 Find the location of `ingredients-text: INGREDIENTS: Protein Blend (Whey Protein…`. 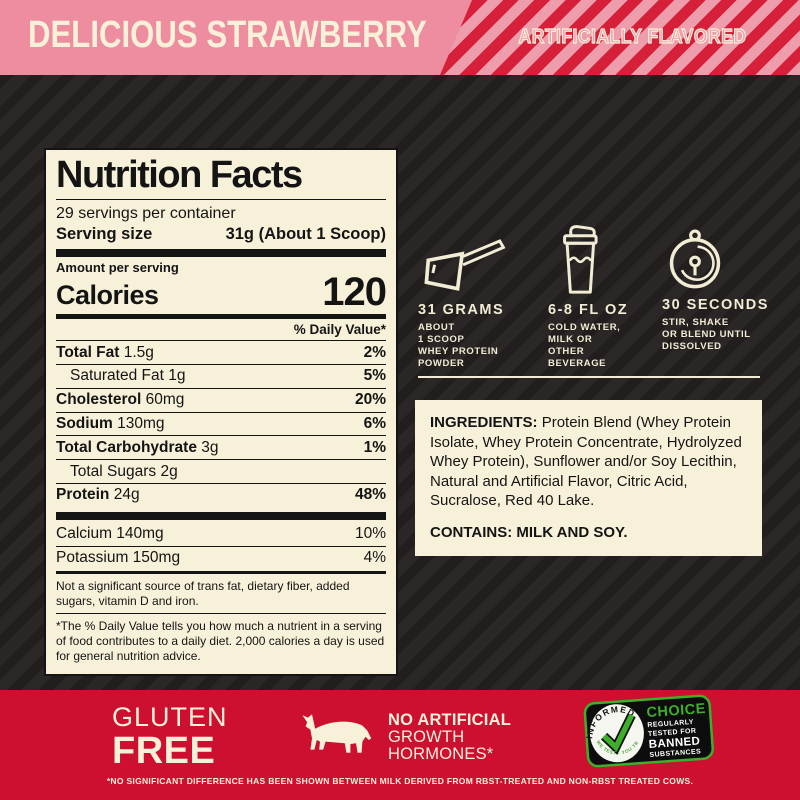

ingredients-text: INGREDIENTS: Protein Blend (Whey Protein… is located at coordinates (586, 461).